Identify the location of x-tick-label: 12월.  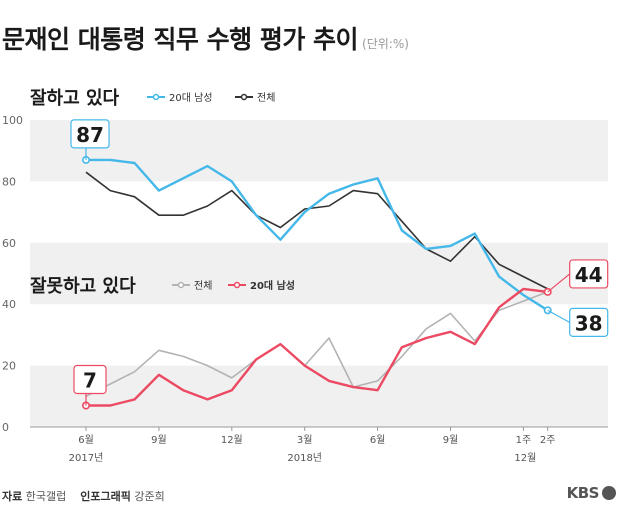
(232, 440).